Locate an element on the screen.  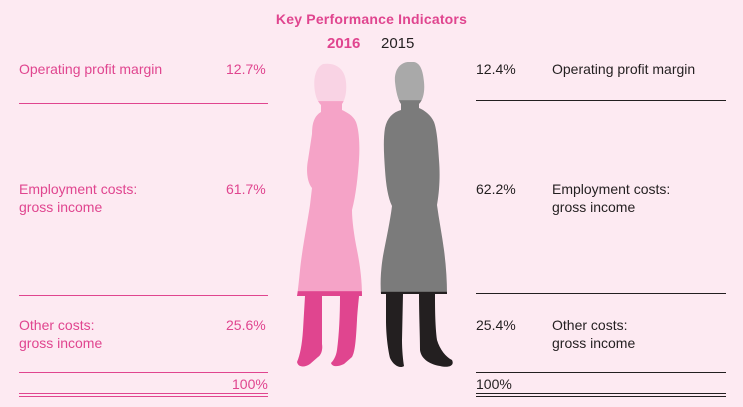
right-row-1-label: Operating profit margin is located at coordinates (624, 69).